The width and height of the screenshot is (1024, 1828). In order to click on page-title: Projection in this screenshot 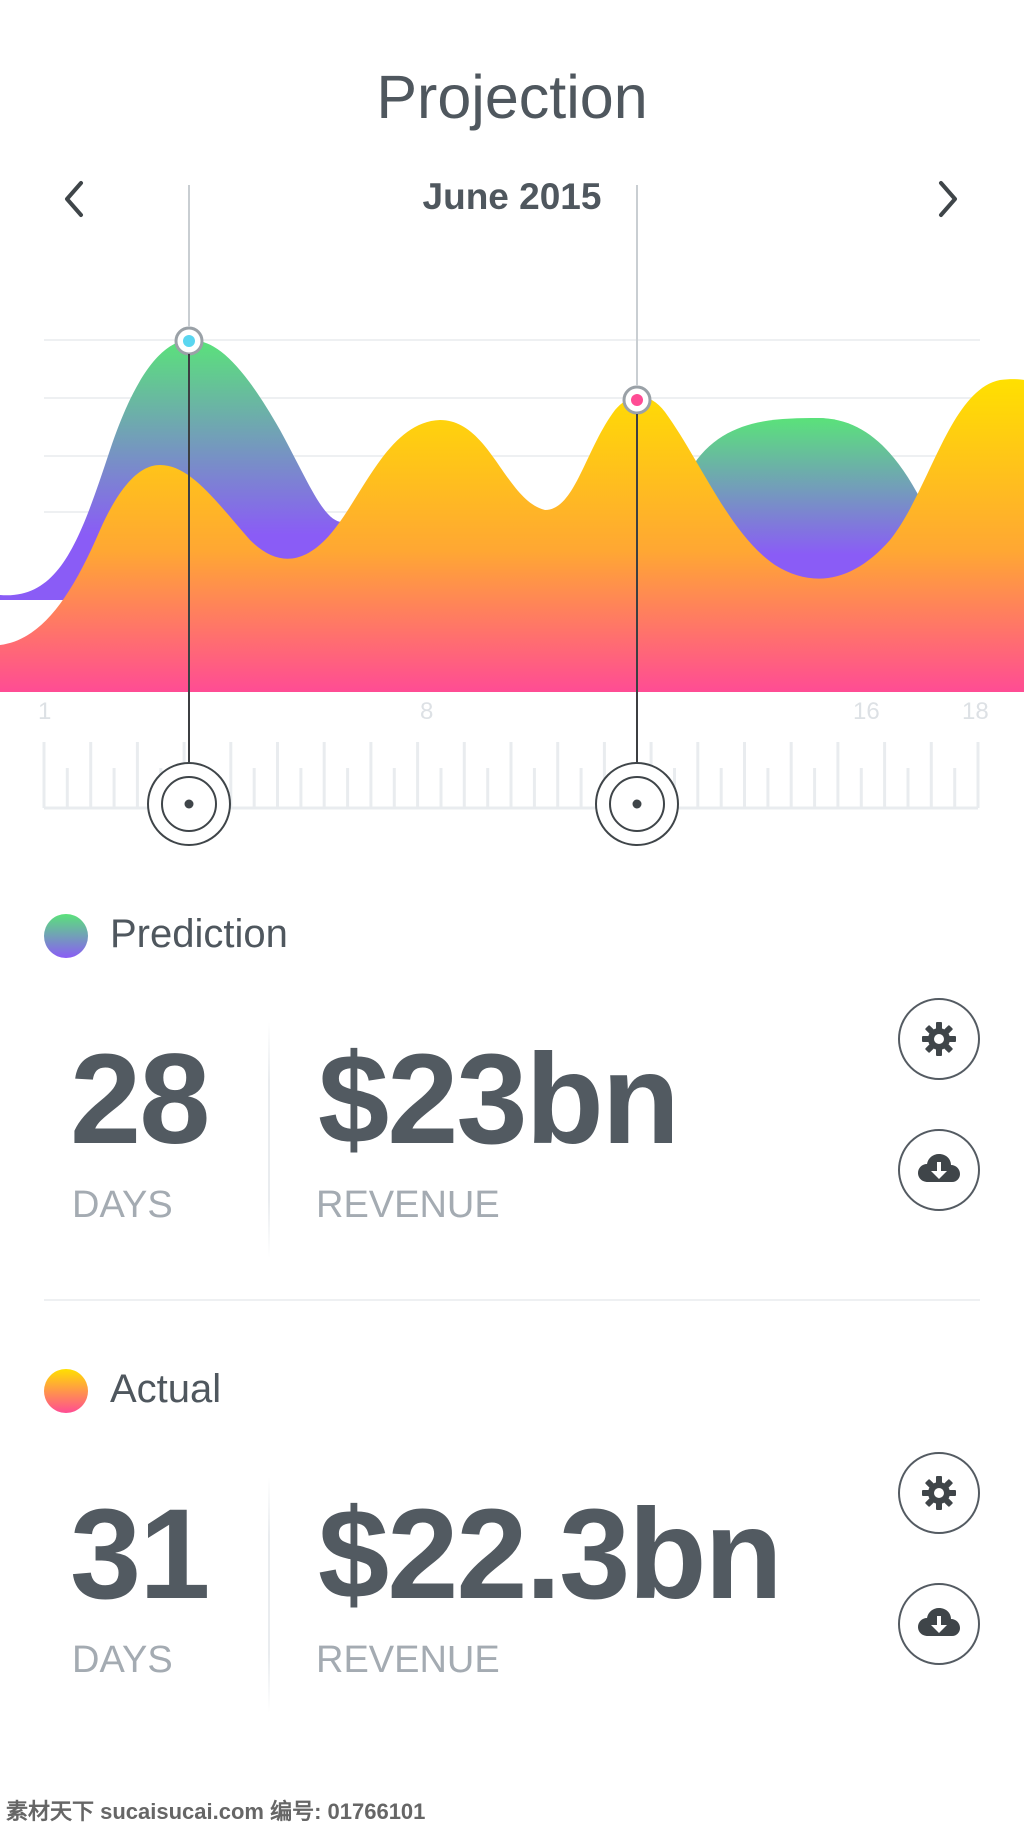, I will do `click(512, 97)`.